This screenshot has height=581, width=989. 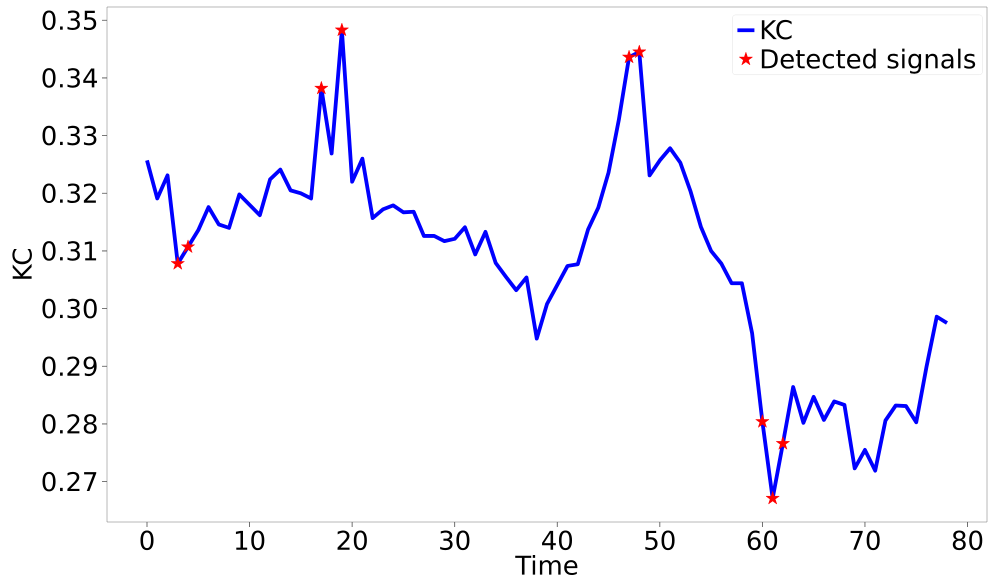 I want to click on y-tick-label: 0.28, so click(x=69, y=424).